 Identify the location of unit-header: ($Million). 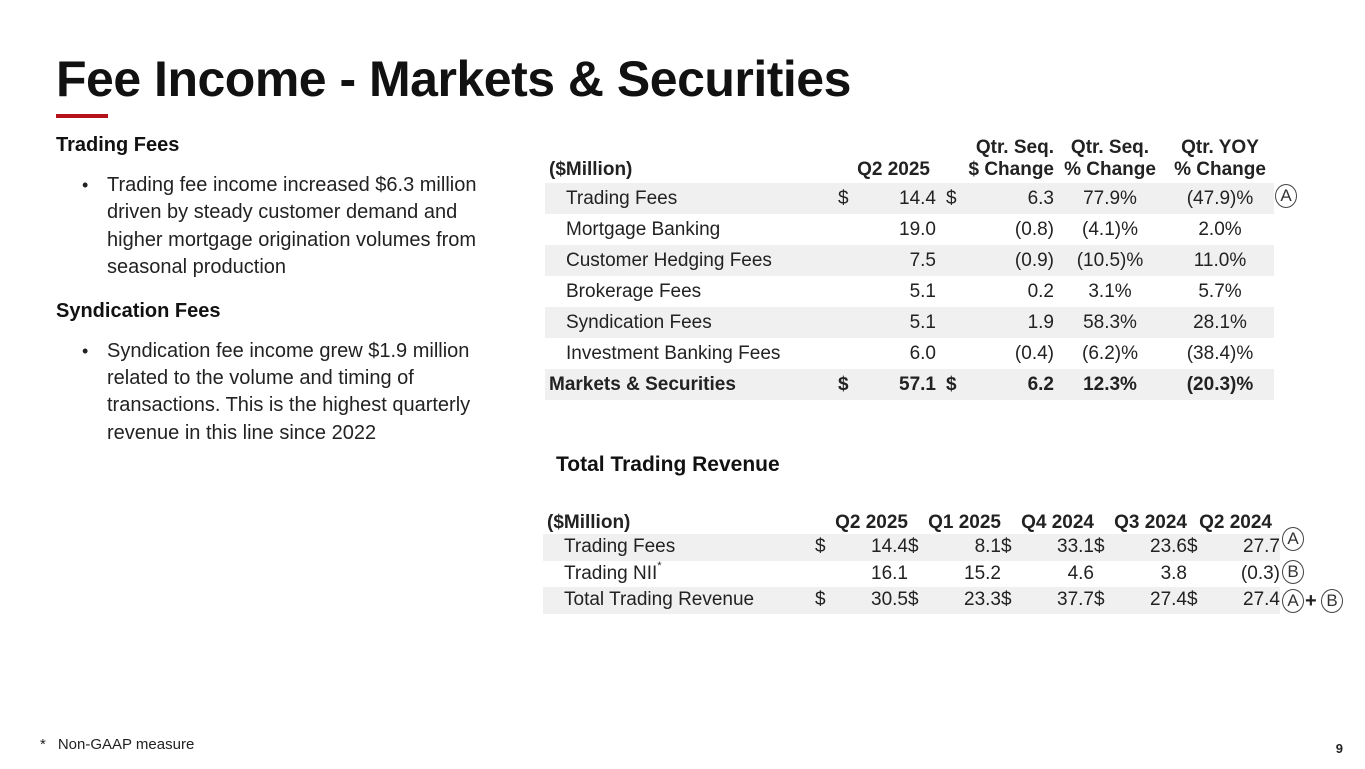
(589, 522).